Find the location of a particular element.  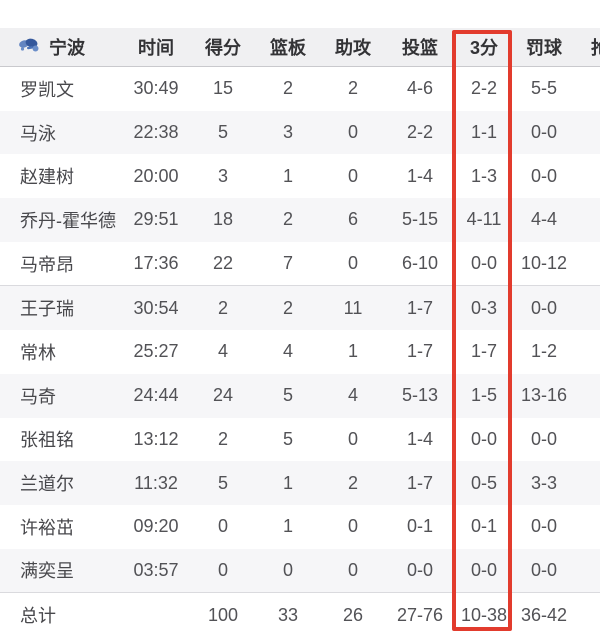

stat-time: 24:44 is located at coordinates (156, 395).